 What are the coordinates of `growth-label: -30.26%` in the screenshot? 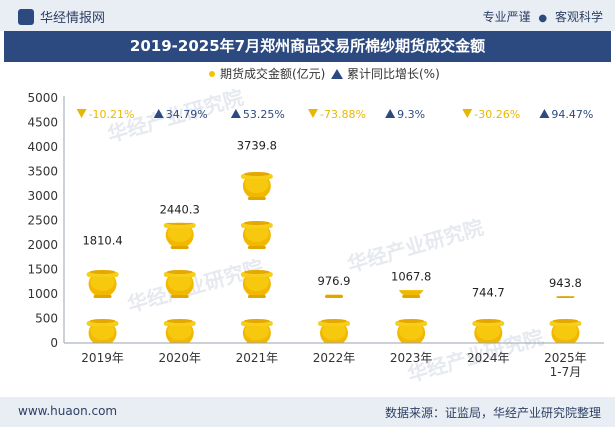 It's located at (497, 114).